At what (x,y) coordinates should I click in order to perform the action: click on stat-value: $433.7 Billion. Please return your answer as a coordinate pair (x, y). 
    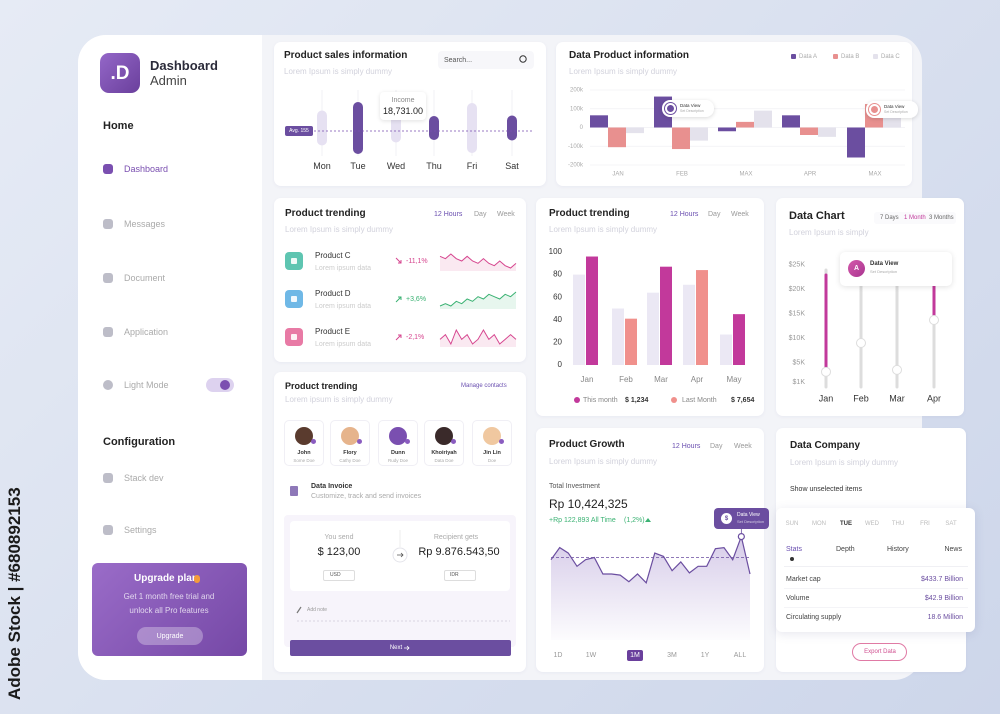
    Looking at the image, I should click on (941, 579).